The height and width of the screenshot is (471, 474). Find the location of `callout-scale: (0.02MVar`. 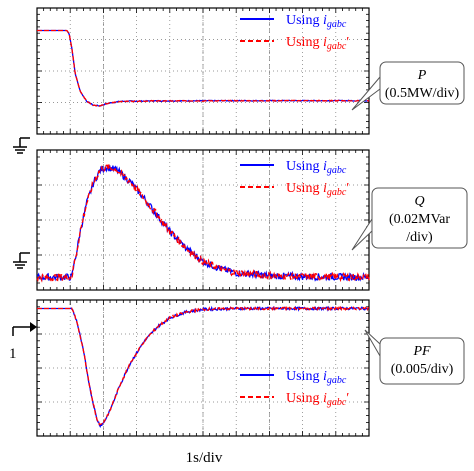

callout-scale: (0.02MVar is located at coordinates (419, 219).